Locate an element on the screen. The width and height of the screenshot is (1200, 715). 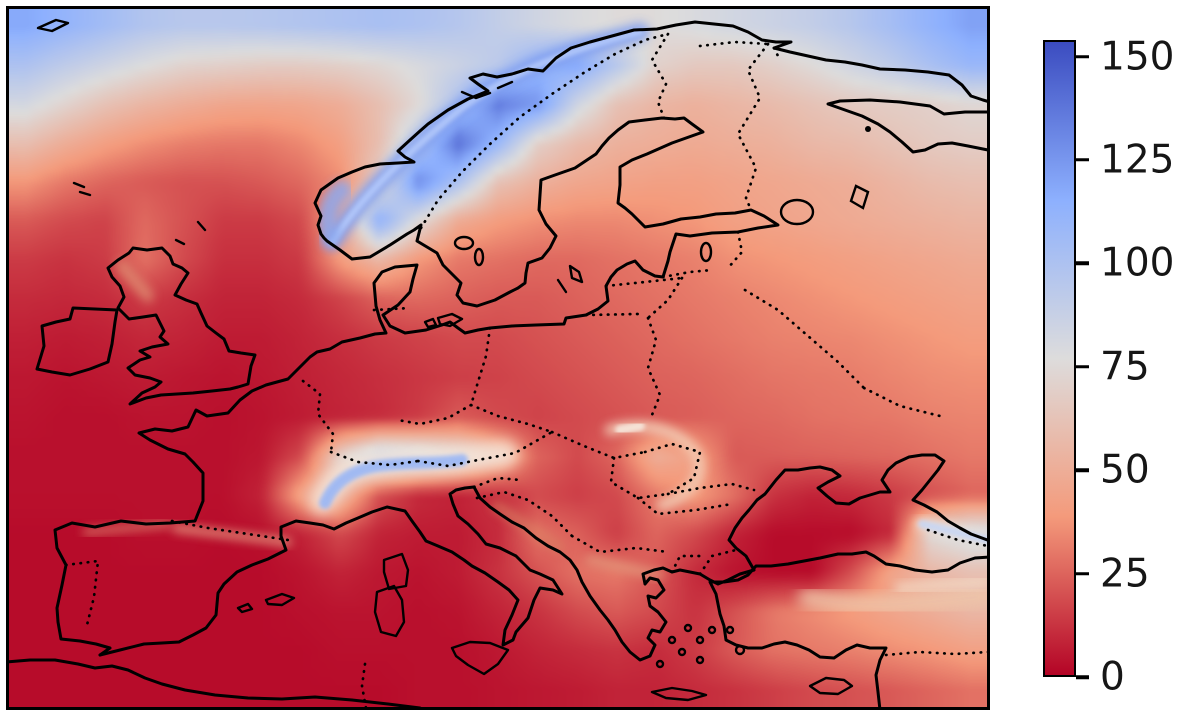
colorbar-tick-label: 0 is located at coordinates (1112, 677).